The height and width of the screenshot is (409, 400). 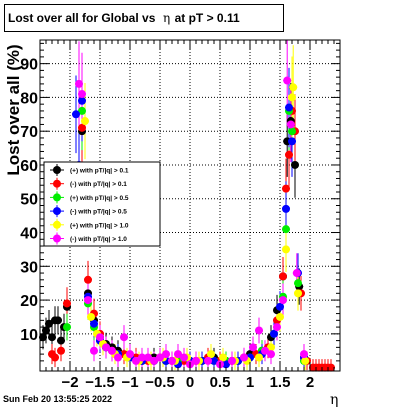 What do you see at coordinates (100, 382) in the screenshot?
I see `x-tick-label: −1.5` at bounding box center [100, 382].